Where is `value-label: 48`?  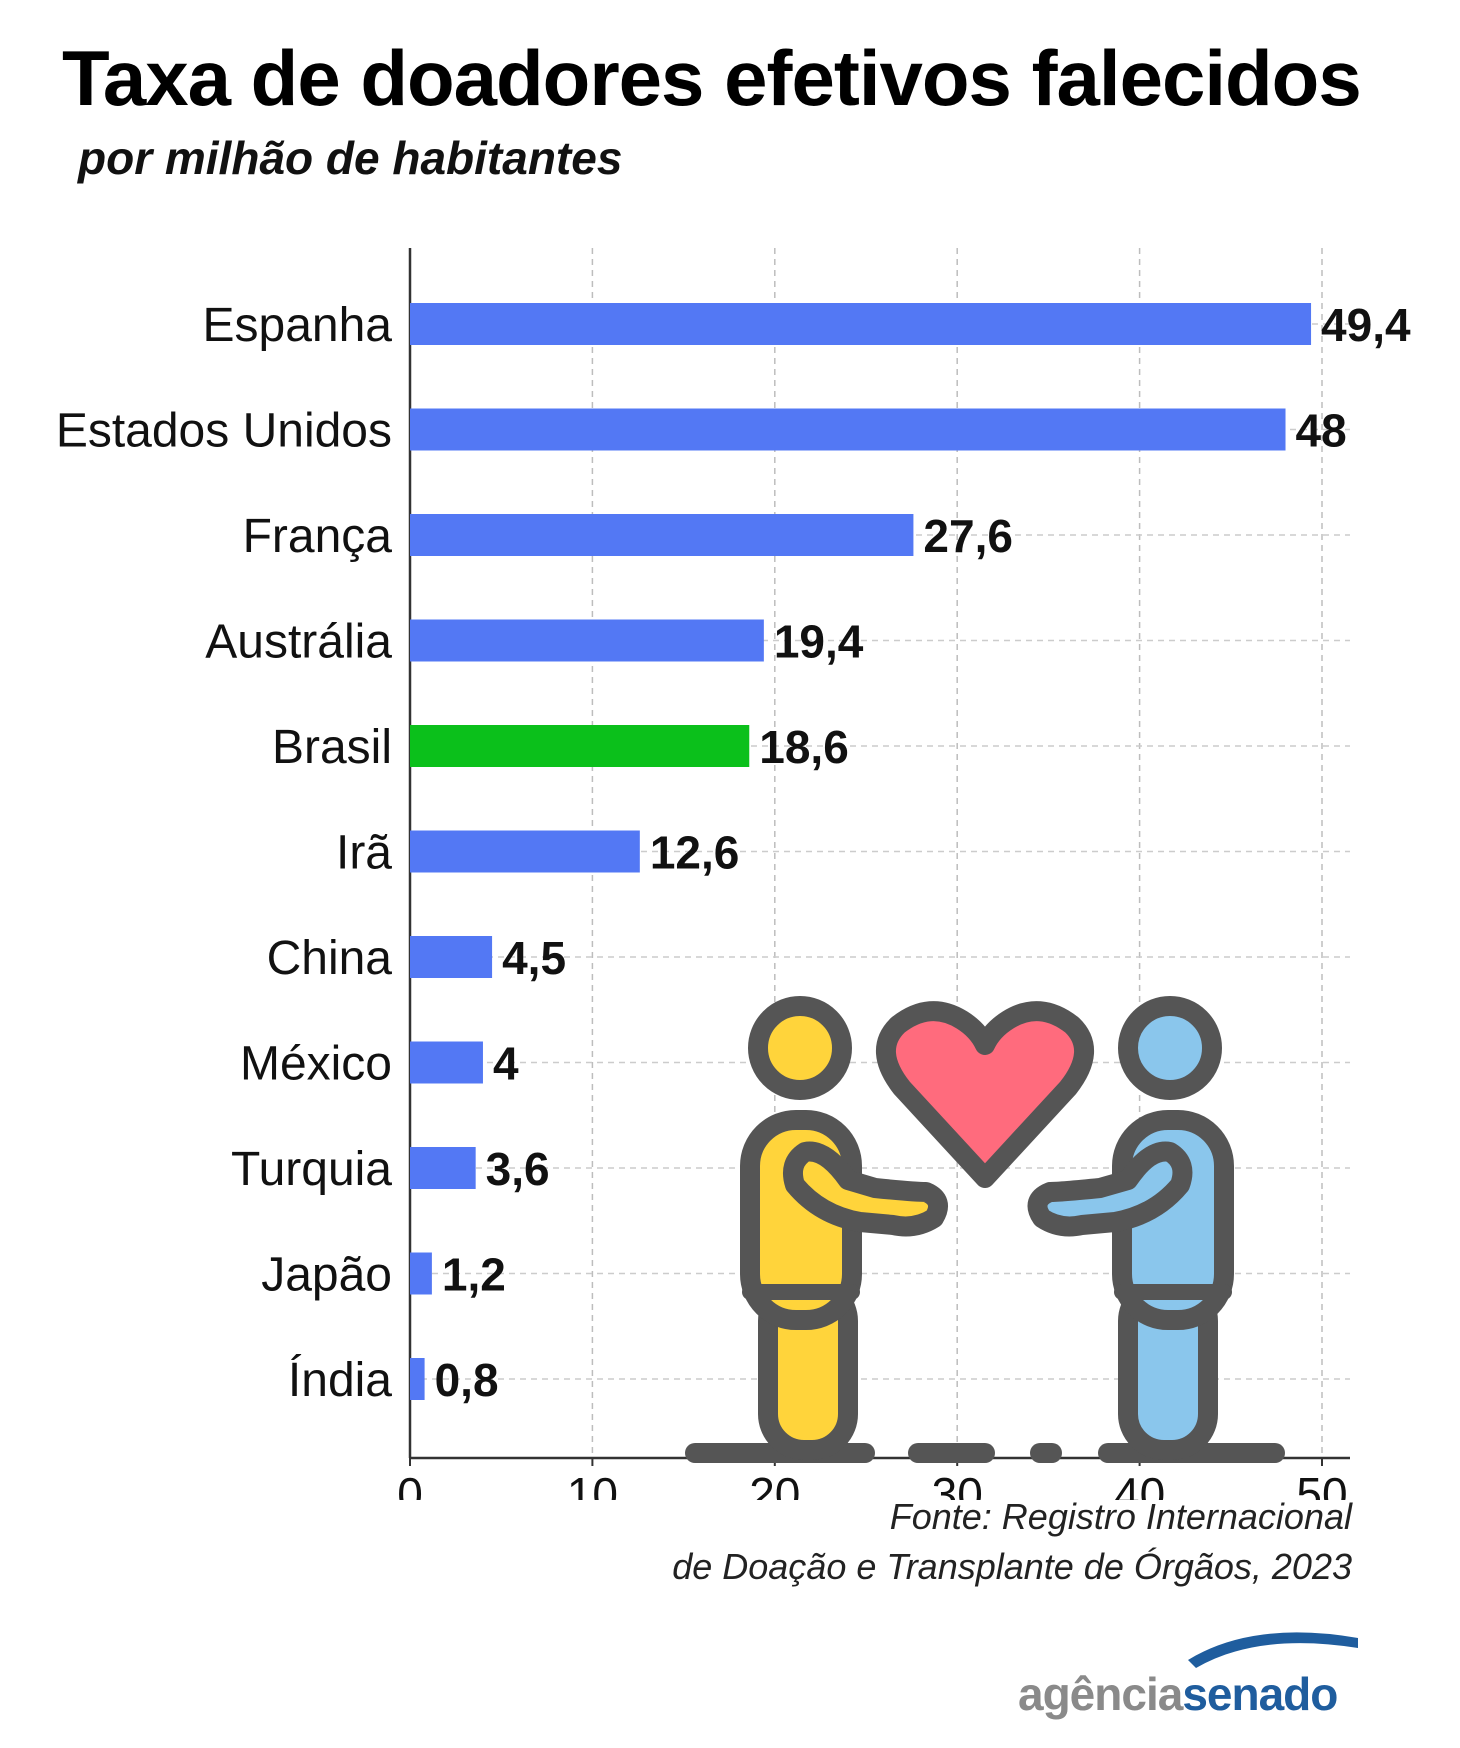
value-label: 48 is located at coordinates (1321, 431).